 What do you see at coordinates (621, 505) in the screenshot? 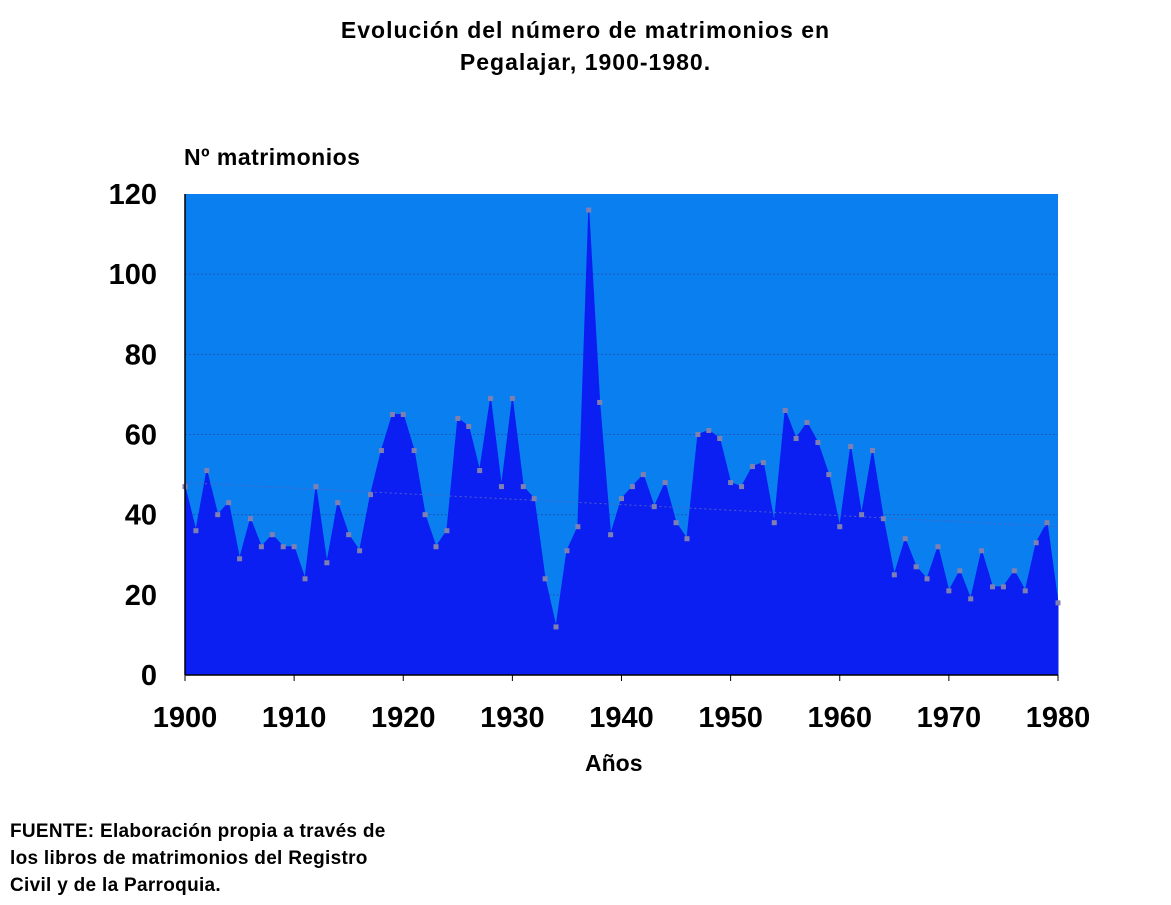
I see `trend-line` at bounding box center [621, 505].